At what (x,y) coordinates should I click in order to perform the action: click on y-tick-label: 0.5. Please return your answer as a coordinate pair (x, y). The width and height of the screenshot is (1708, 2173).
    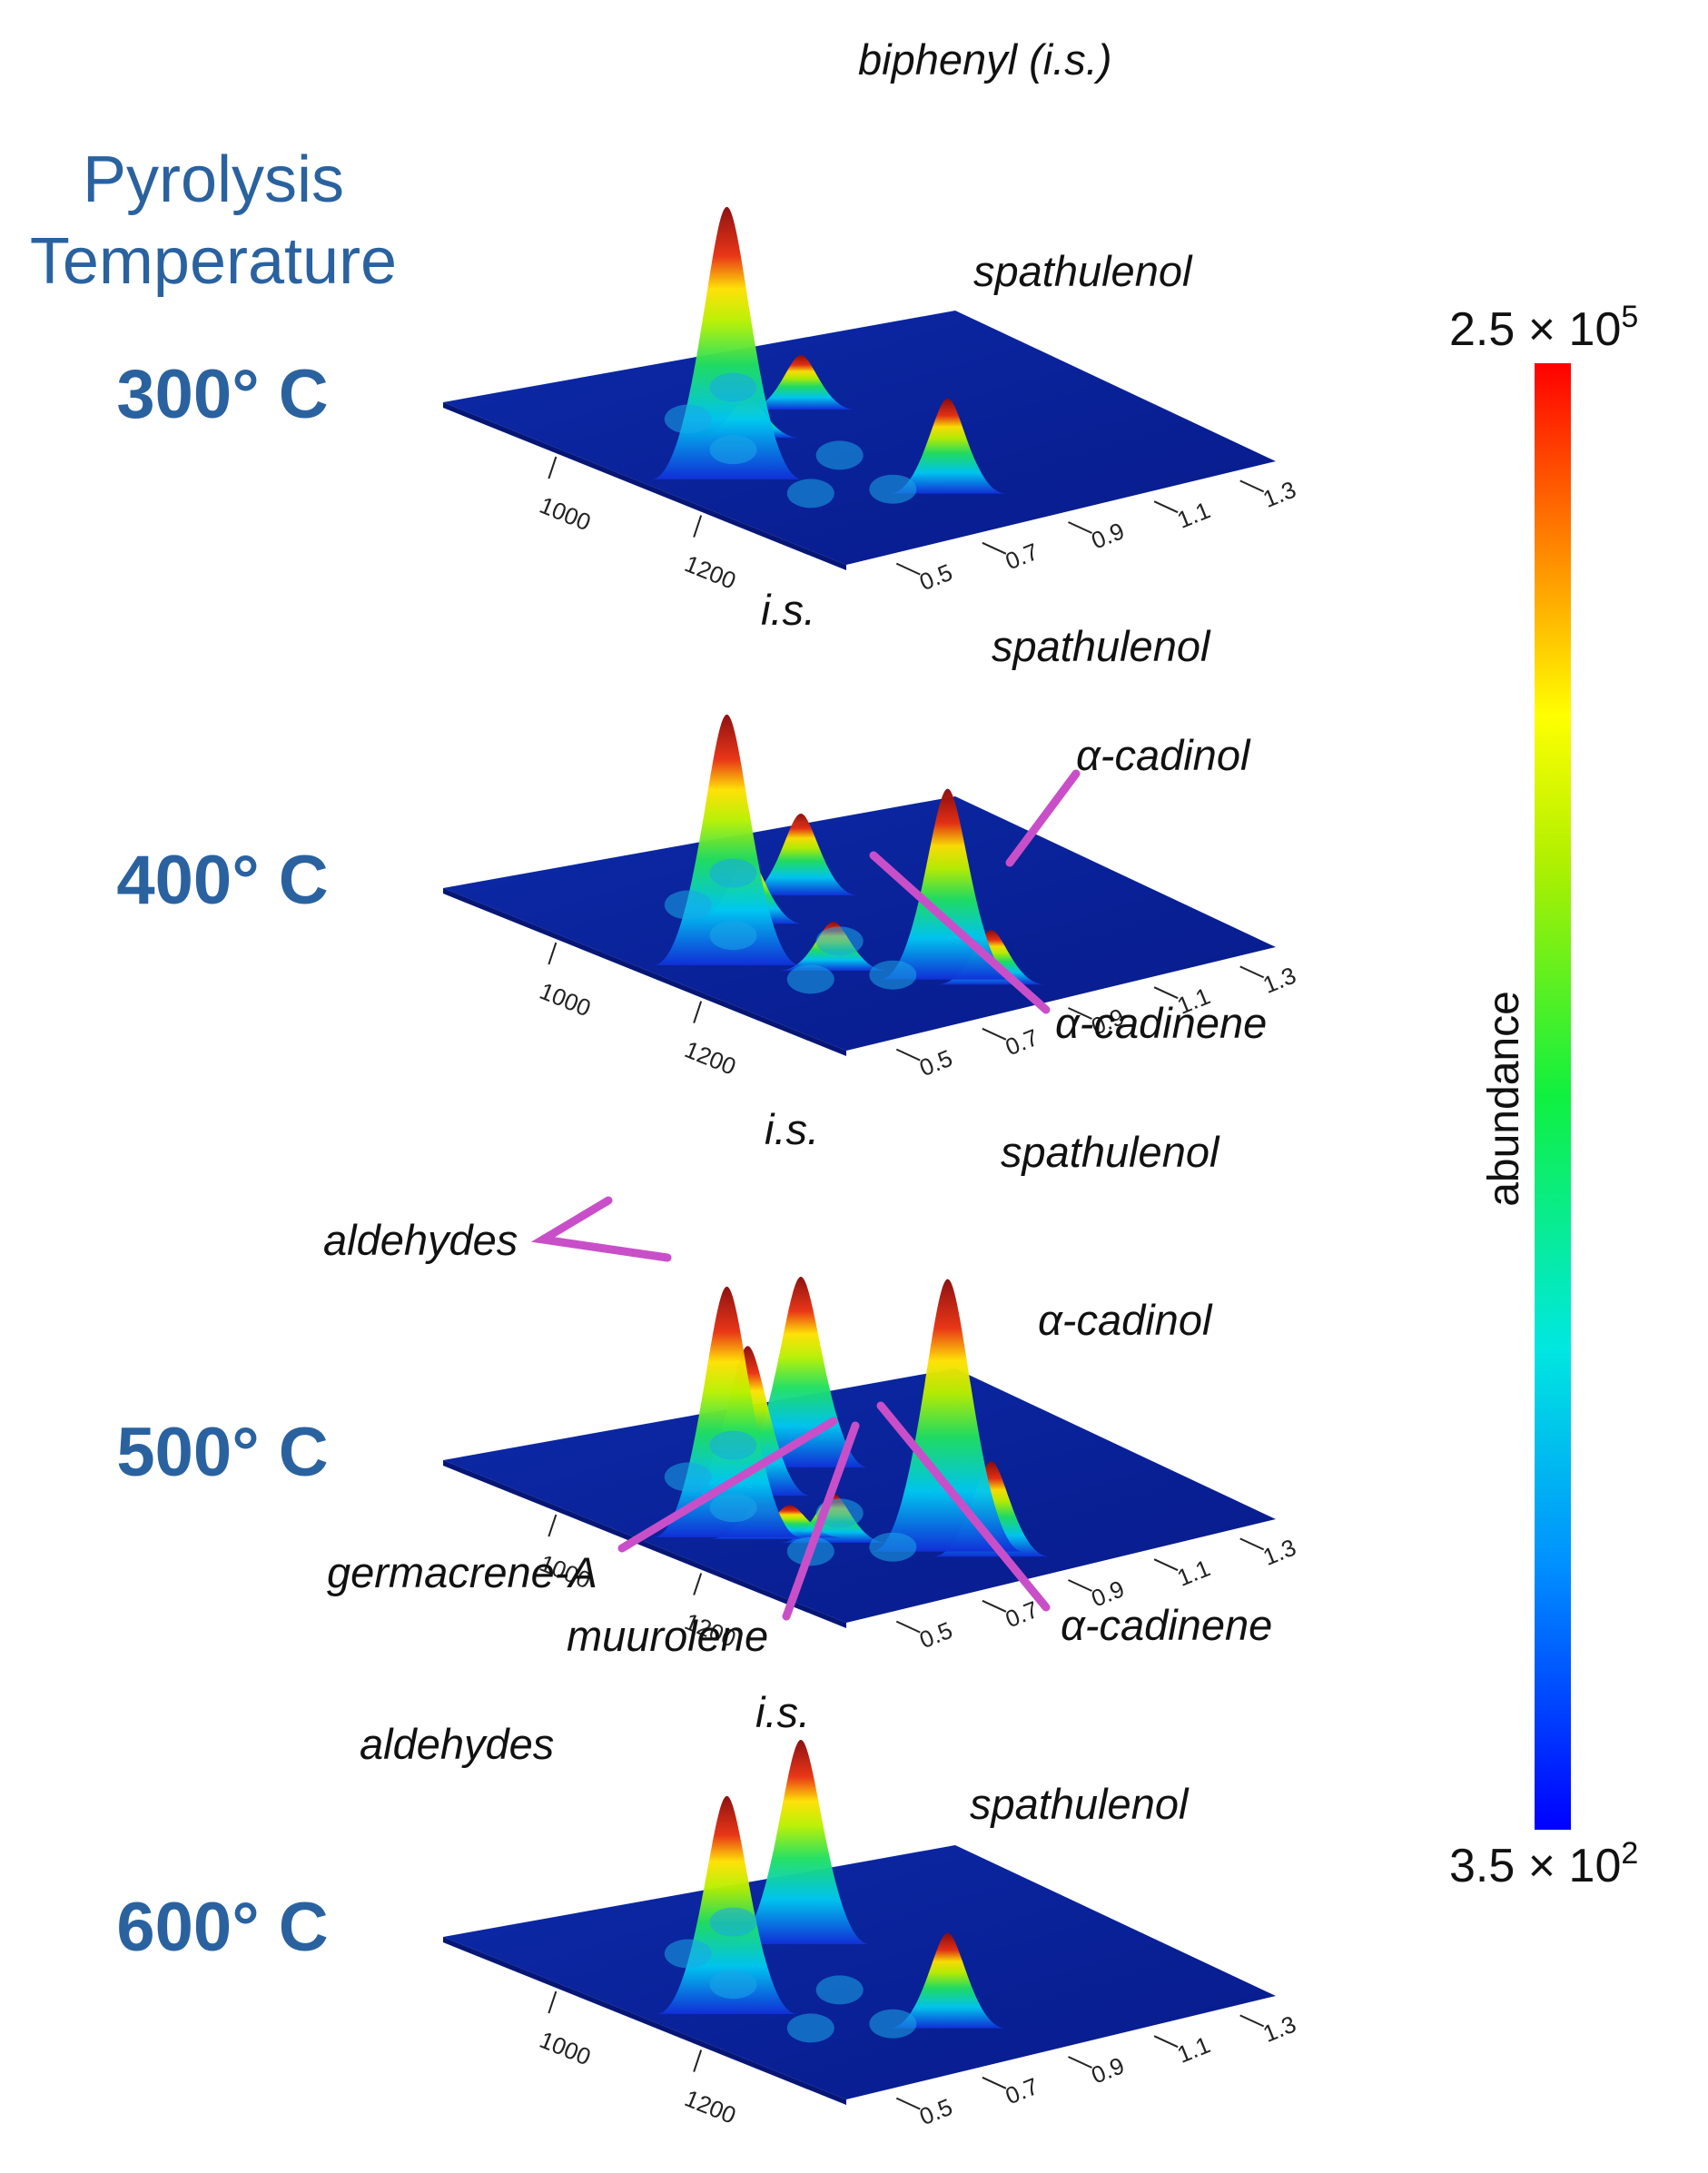
    Looking at the image, I should click on (935, 1635).